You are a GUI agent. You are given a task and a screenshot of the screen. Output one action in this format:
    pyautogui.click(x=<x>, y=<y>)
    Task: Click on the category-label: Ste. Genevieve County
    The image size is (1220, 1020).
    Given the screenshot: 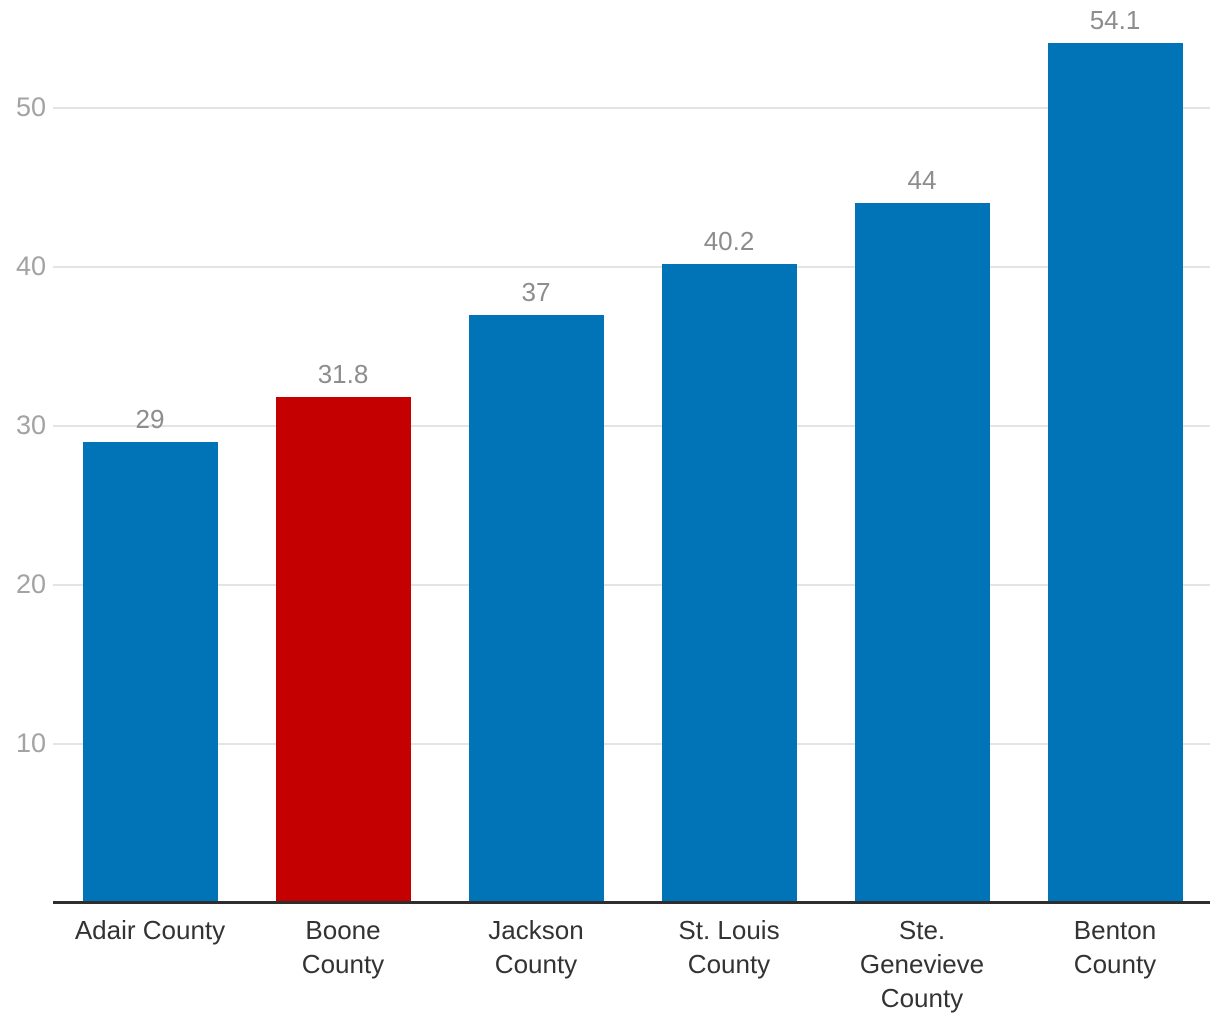 What is the action you would take?
    pyautogui.click(x=922, y=964)
    